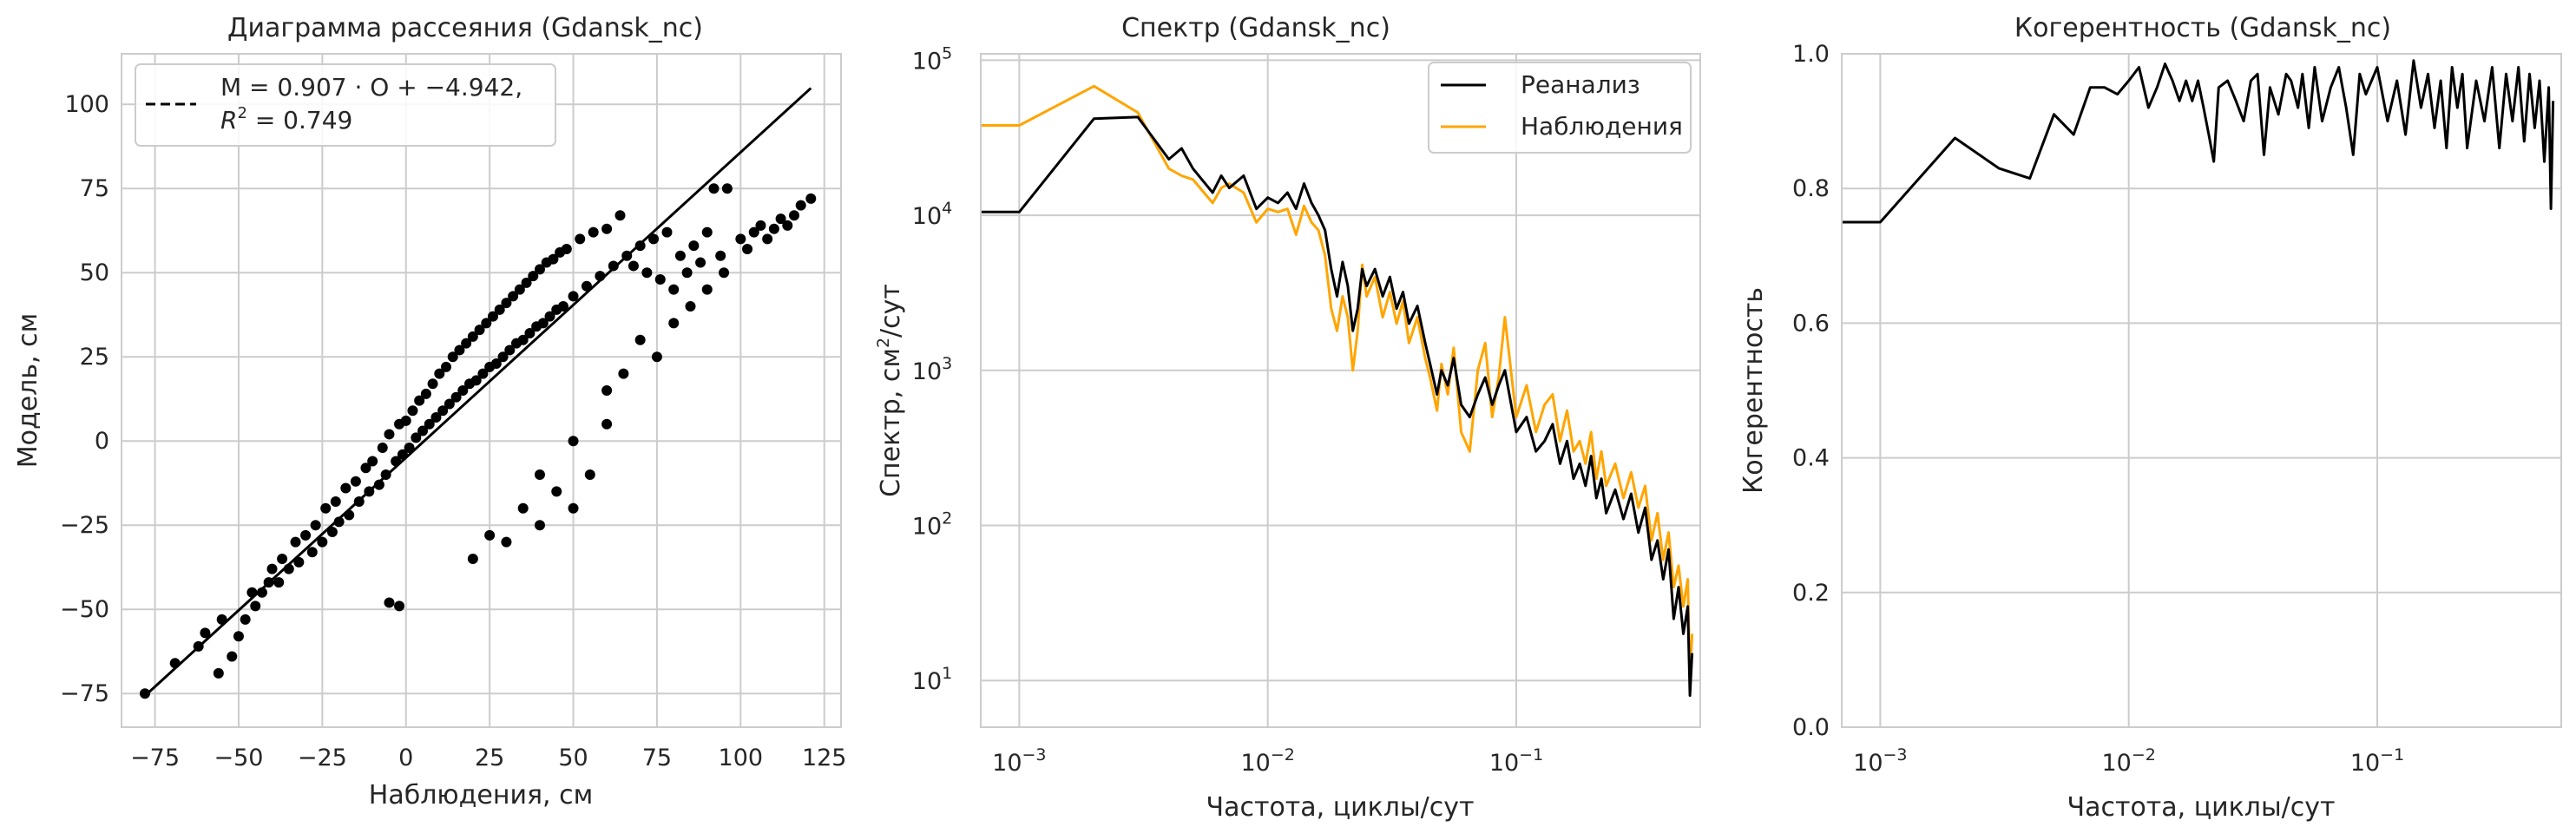 This screenshot has height=840, width=2576. What do you see at coordinates (2198, 141) in the screenshot?
I see `coherence-line` at bounding box center [2198, 141].